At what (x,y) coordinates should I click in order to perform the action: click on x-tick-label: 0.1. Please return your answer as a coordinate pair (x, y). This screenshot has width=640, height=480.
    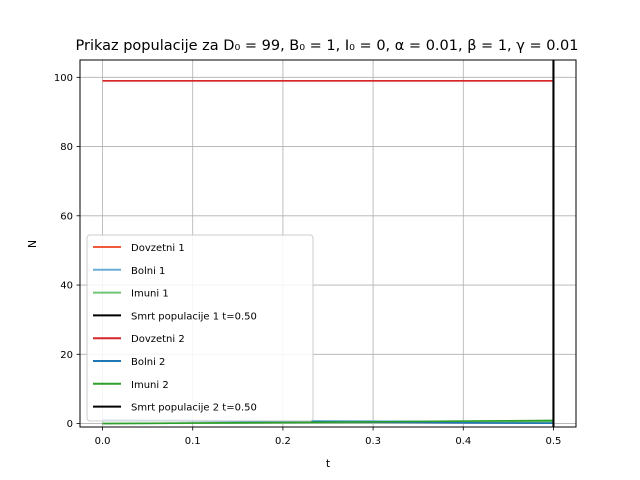
    Looking at the image, I should click on (193, 441).